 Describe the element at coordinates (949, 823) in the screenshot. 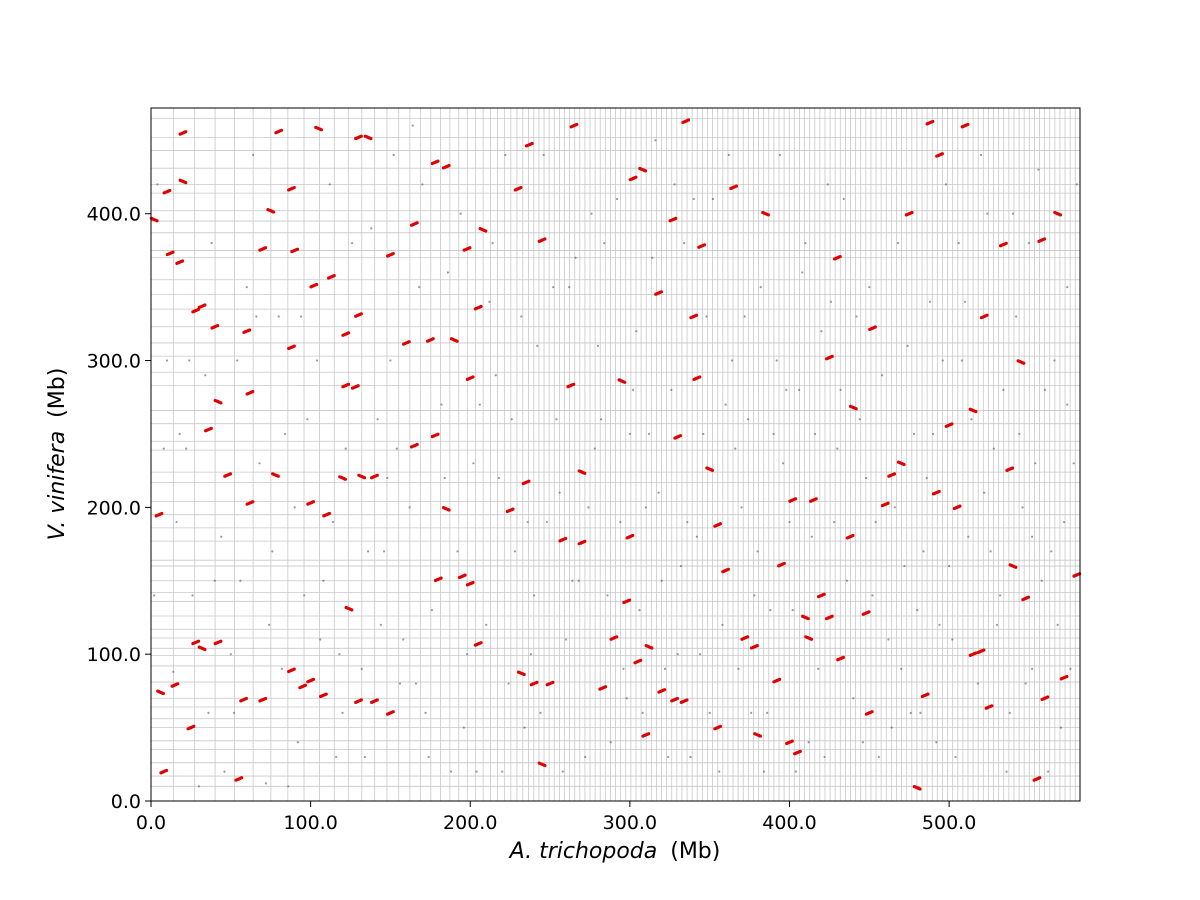

I see `x-tick-label: 500.0` at that location.